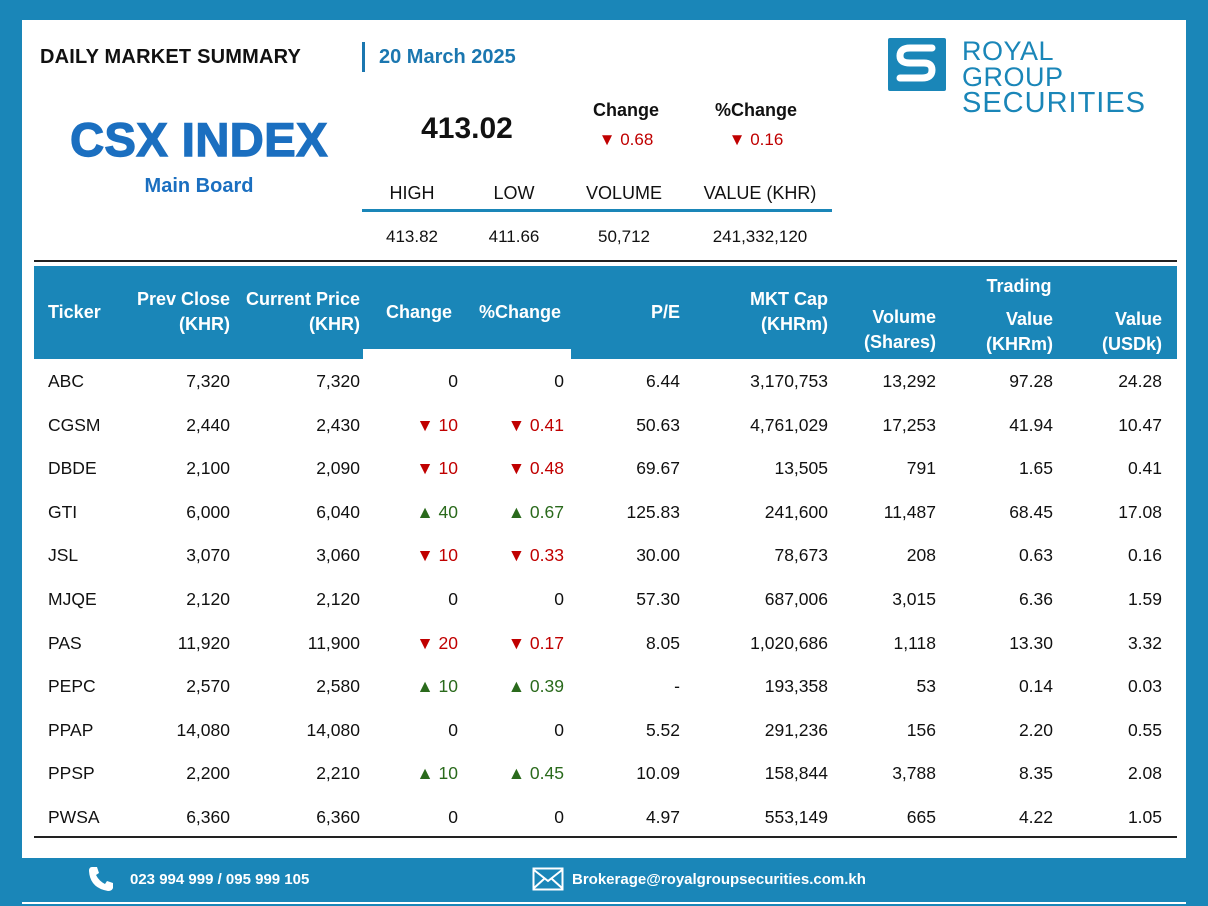  What do you see at coordinates (333, 729) in the screenshot?
I see `cell-current-price: 14,080` at bounding box center [333, 729].